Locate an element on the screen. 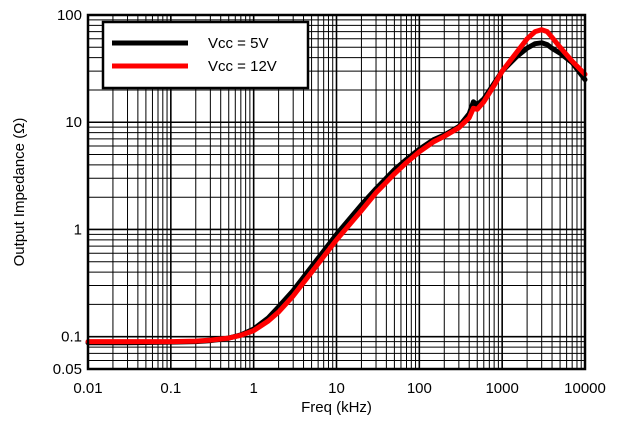 The width and height of the screenshot is (620, 424). y-axis-label: Output Impedance (Ω) is located at coordinates (19, 192).